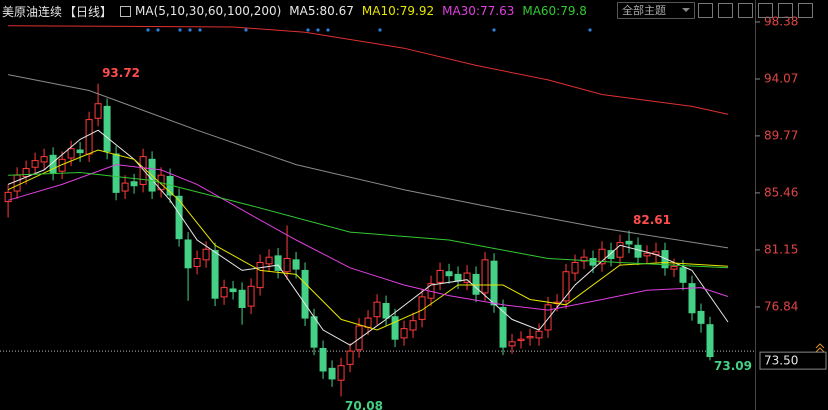 The image size is (828, 410). Describe the element at coordinates (781, 135) in the screenshot. I see `y-tick-label: 89.77` at that location.